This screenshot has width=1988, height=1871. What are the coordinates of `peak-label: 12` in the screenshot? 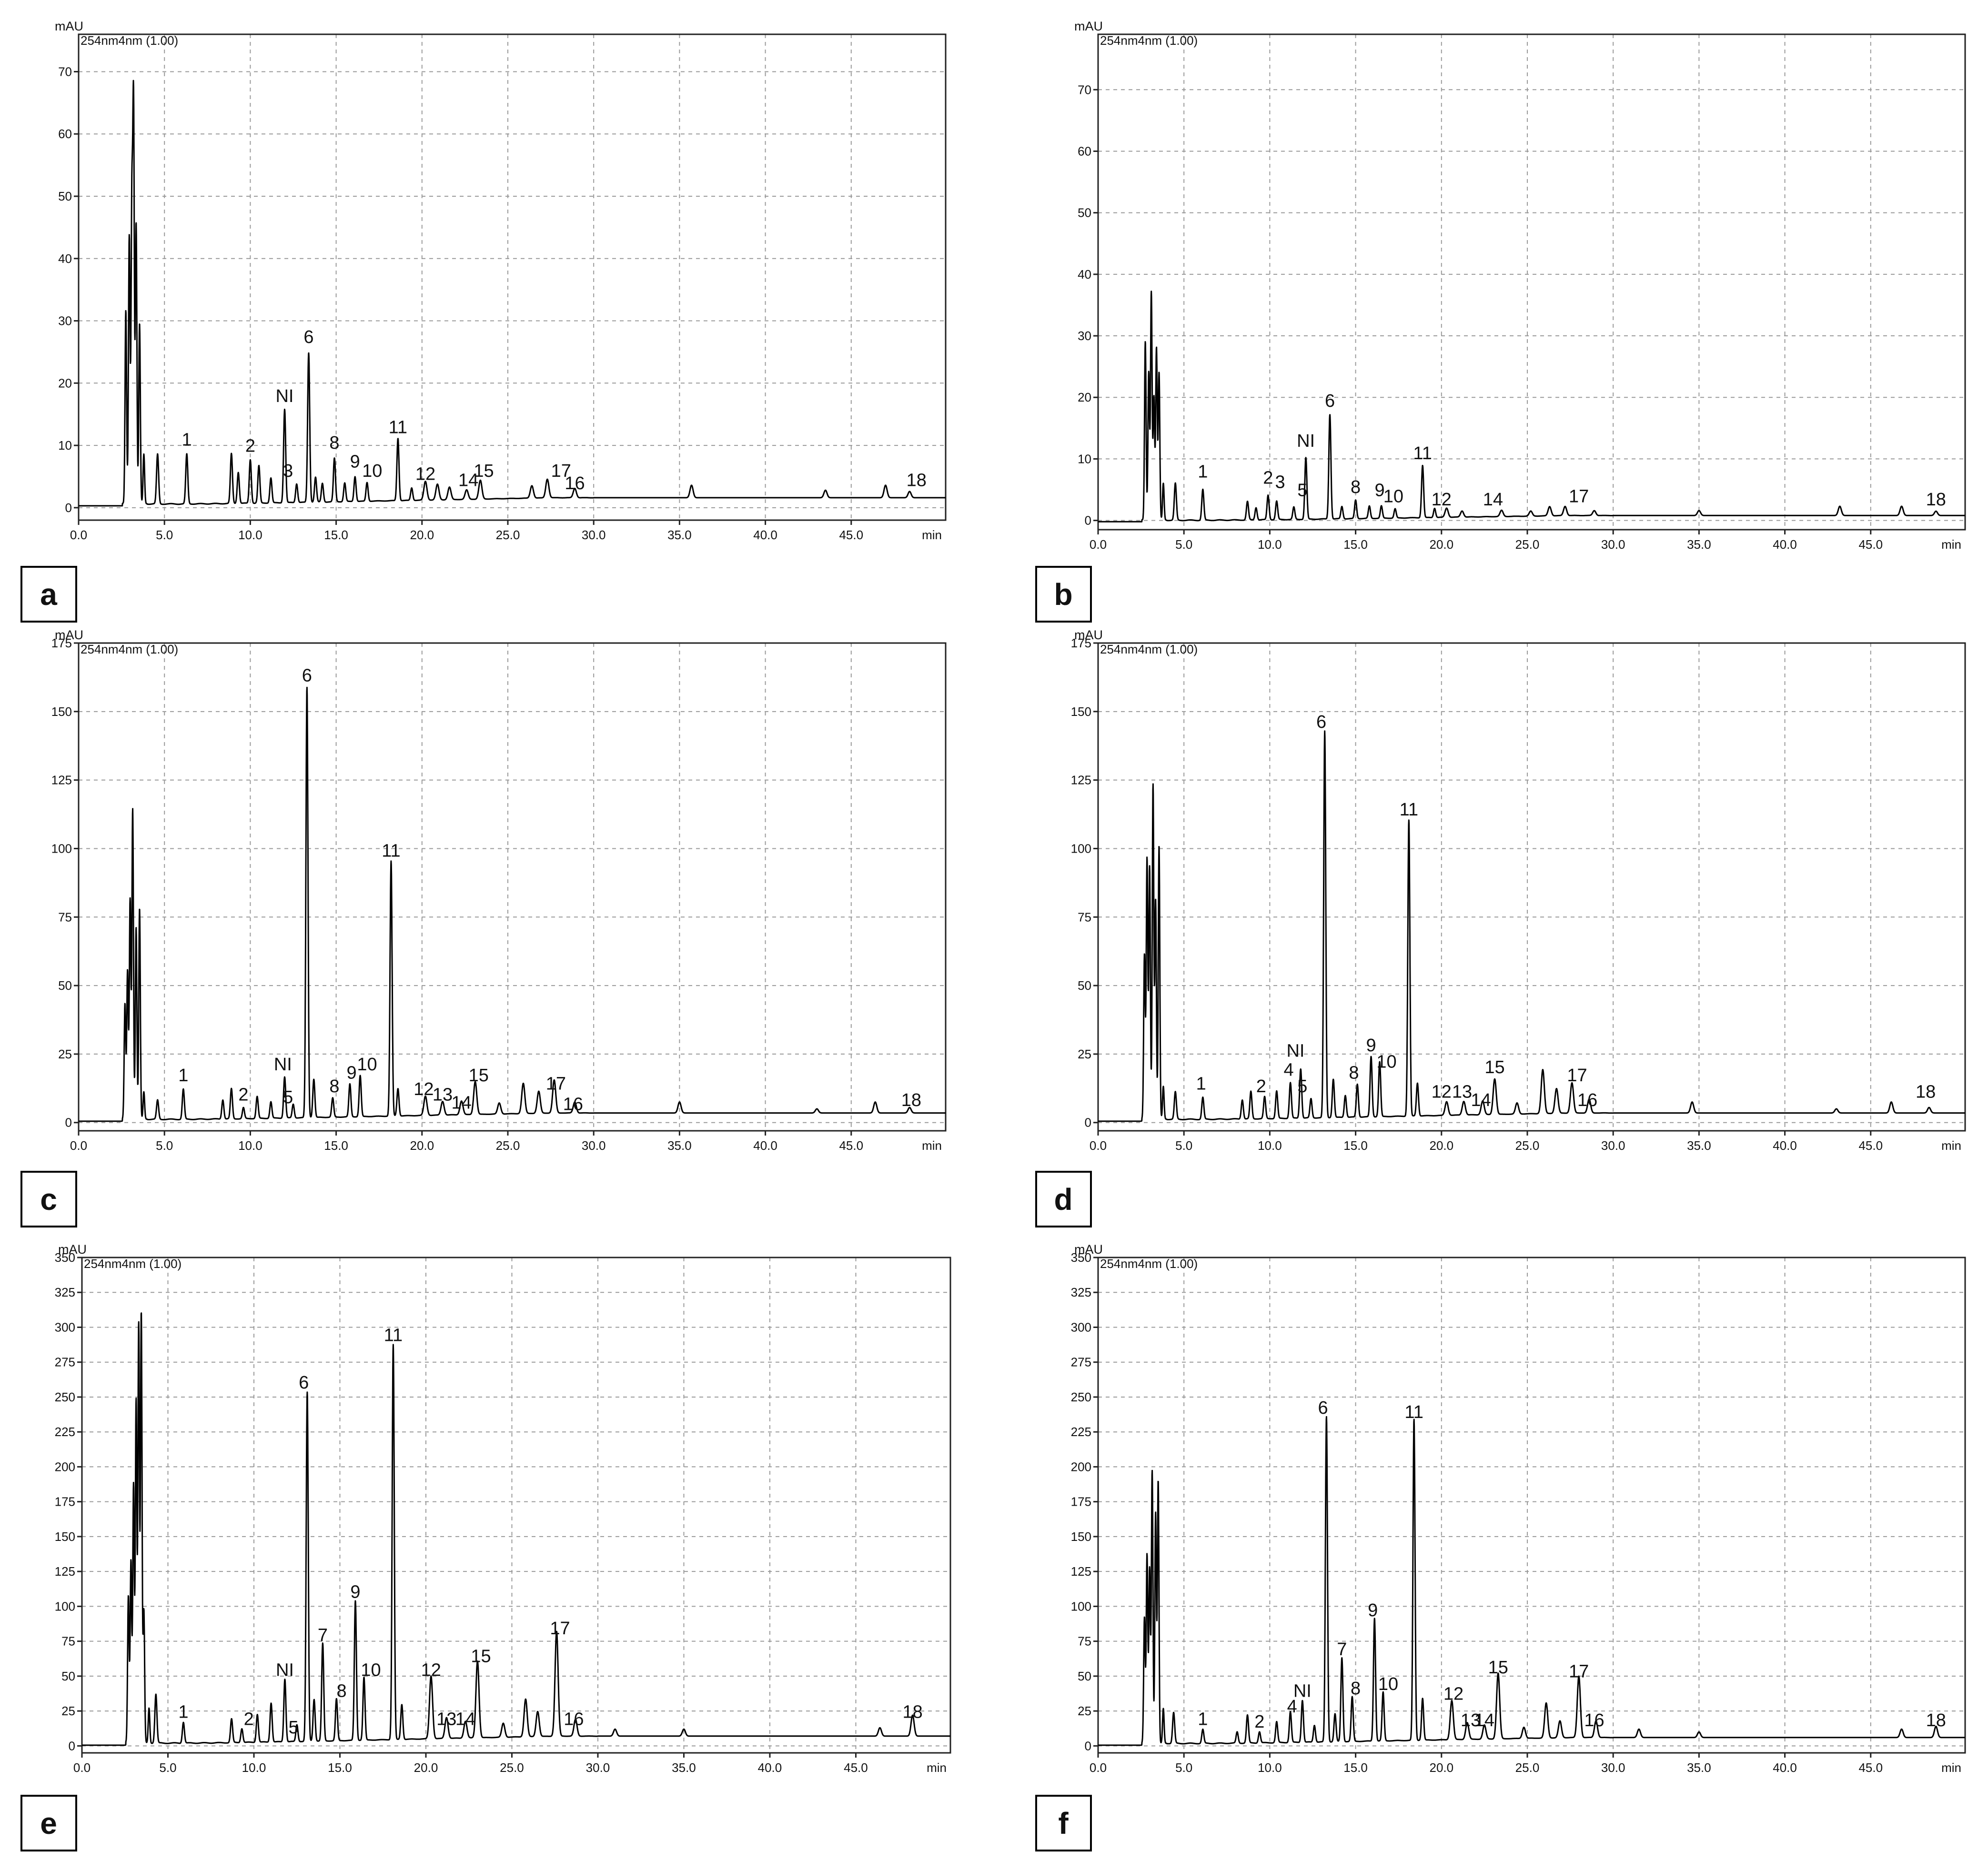 It's located at (425, 474).